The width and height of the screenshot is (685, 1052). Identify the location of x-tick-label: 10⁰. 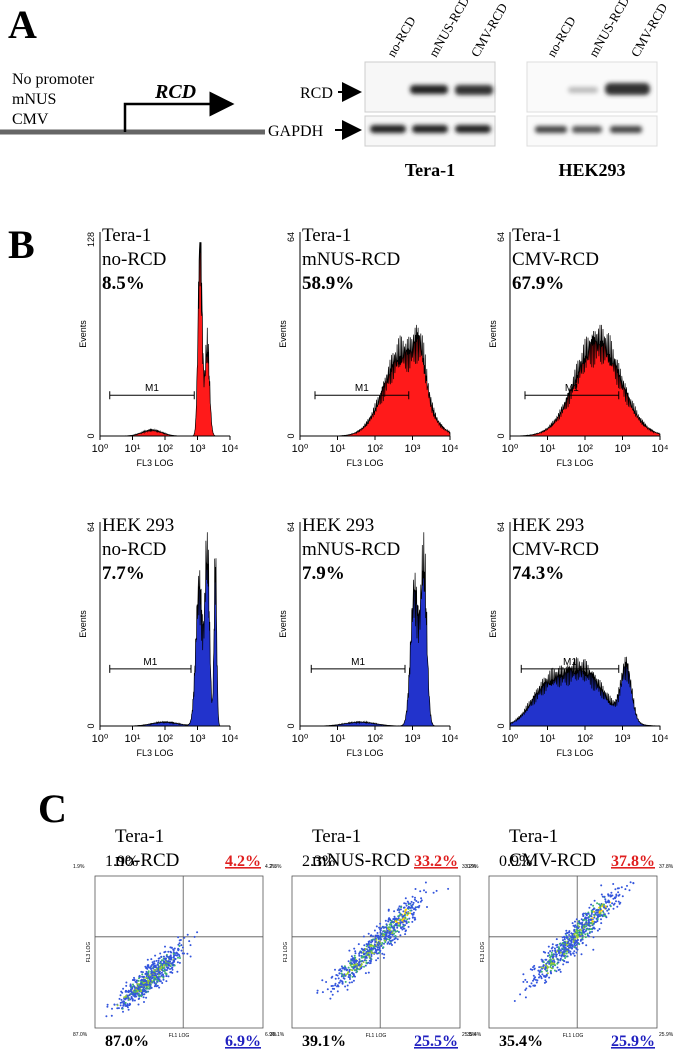
(100, 739).